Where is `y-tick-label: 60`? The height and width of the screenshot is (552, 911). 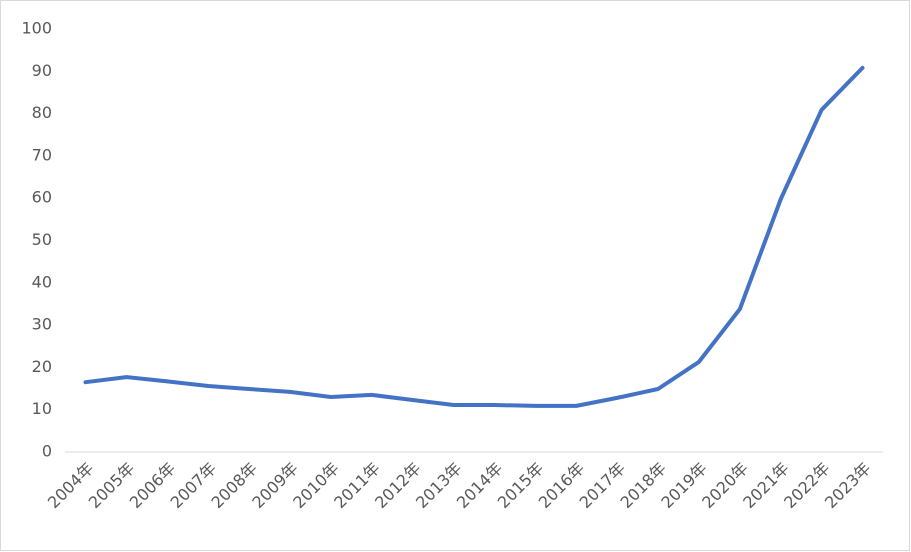 y-tick-label: 60 is located at coordinates (42, 197).